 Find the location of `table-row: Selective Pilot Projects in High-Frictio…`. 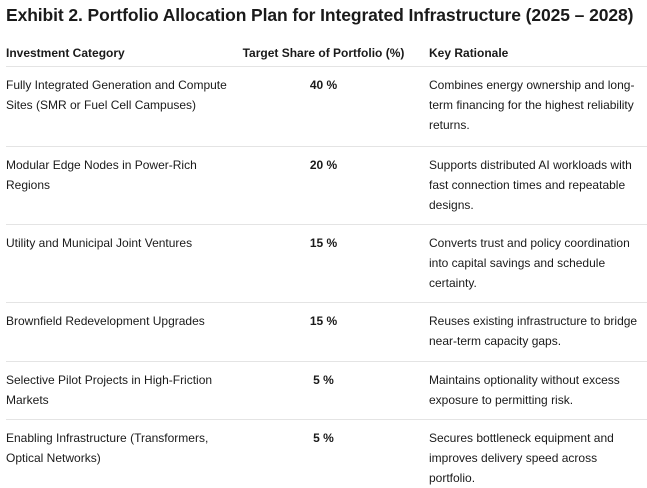

table-row: Selective Pilot Projects in High-Frictio… is located at coordinates (326, 389).